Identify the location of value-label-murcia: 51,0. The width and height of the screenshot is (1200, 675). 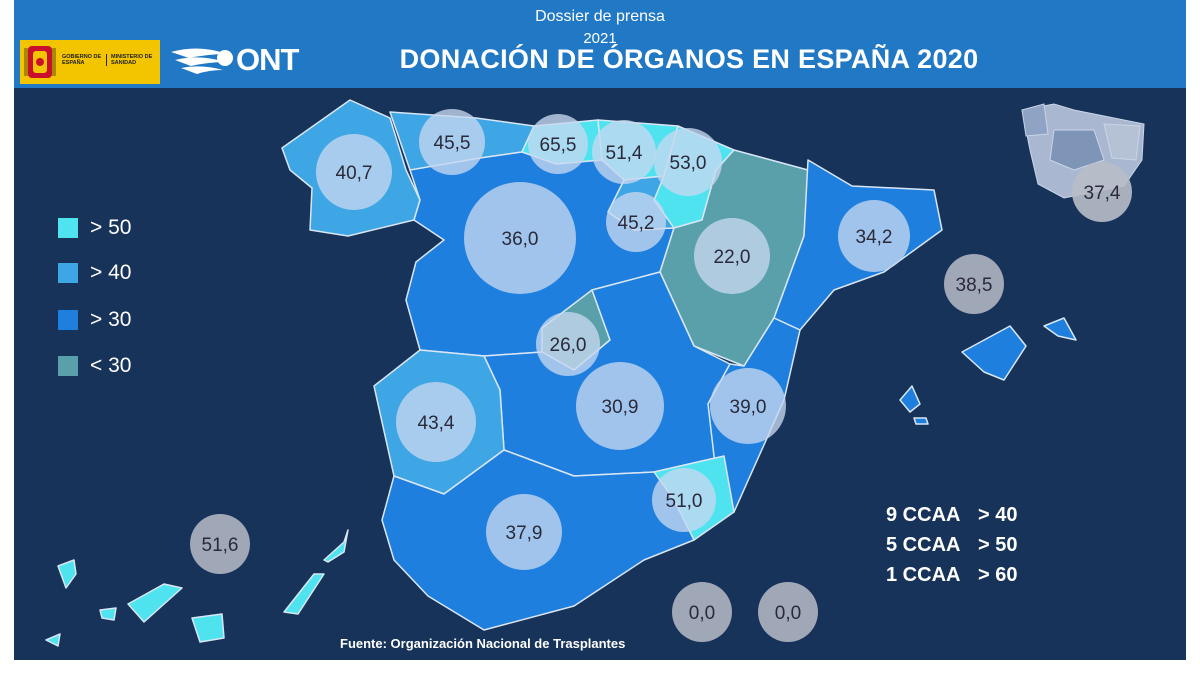
(684, 501).